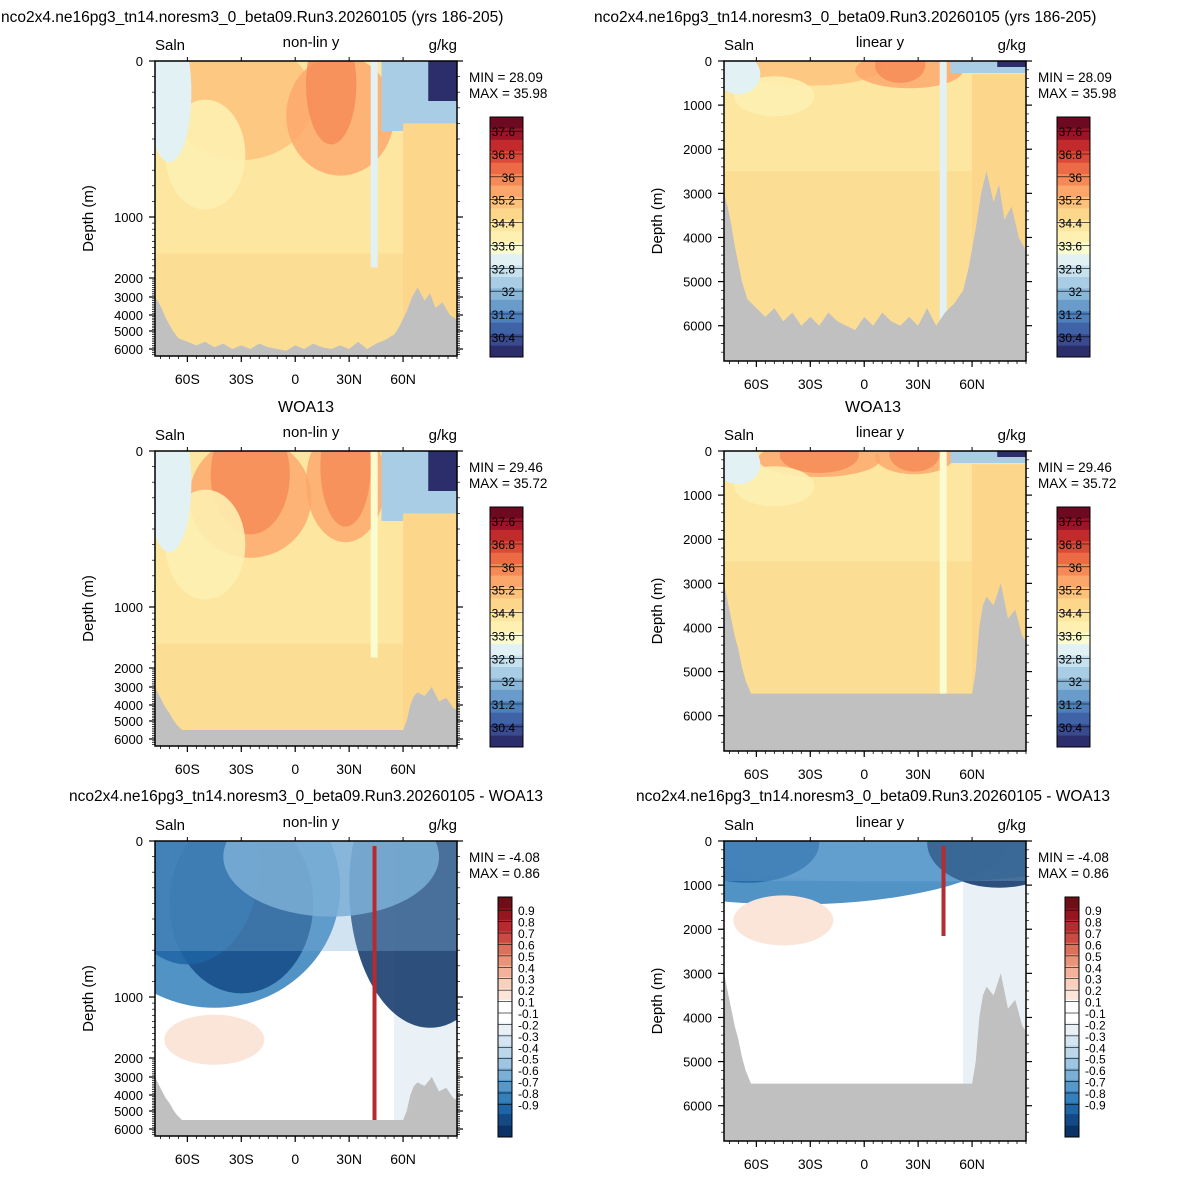 This screenshot has height=1179, width=1179. What do you see at coordinates (1095, 1060) in the screenshot?
I see `colorbar-label: -0.5` at bounding box center [1095, 1060].